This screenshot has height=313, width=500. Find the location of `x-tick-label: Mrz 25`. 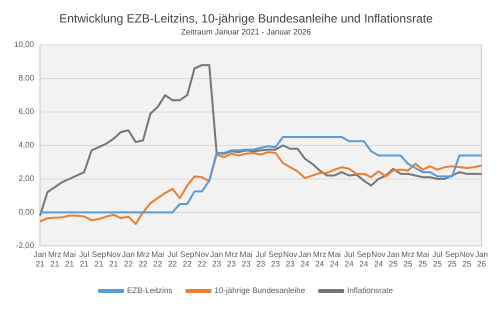

x-tick-label: Mrz 25 is located at coordinates (408, 259).